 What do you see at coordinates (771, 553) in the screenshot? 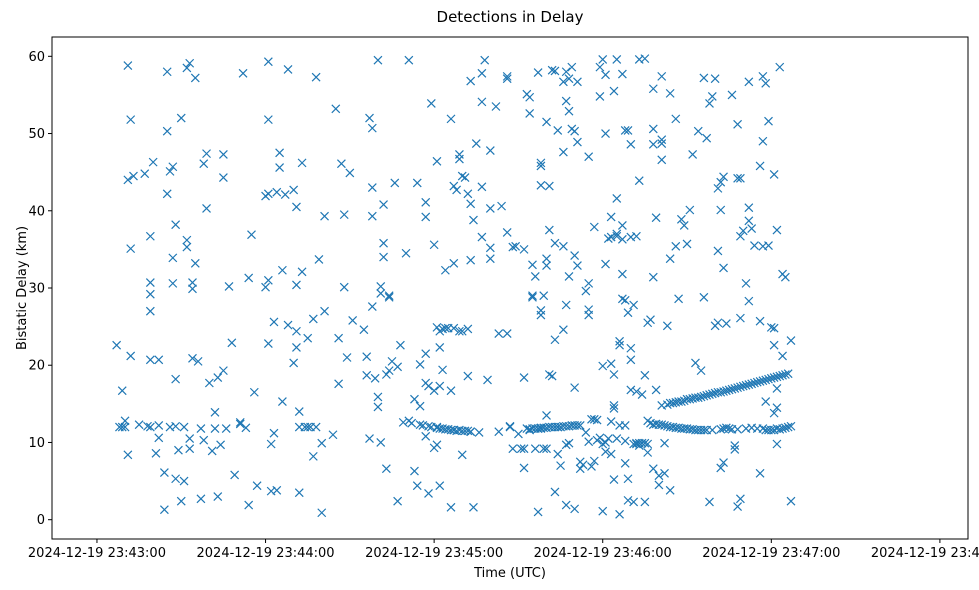
I see `x-tick-label: 2024-12-19 23:47:00` at bounding box center [771, 553].